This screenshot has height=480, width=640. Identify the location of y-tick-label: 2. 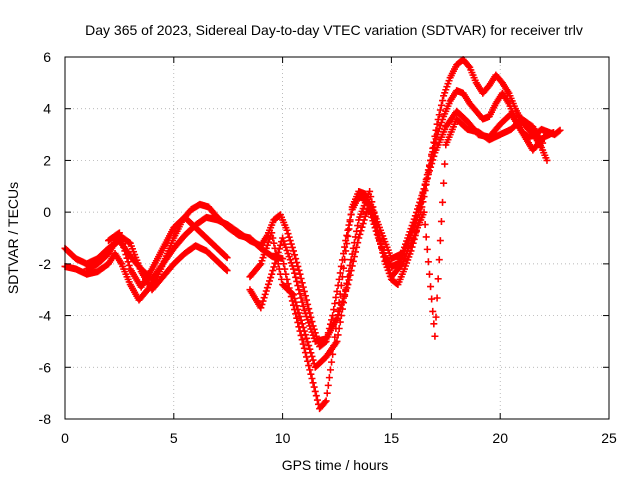
(47, 160).